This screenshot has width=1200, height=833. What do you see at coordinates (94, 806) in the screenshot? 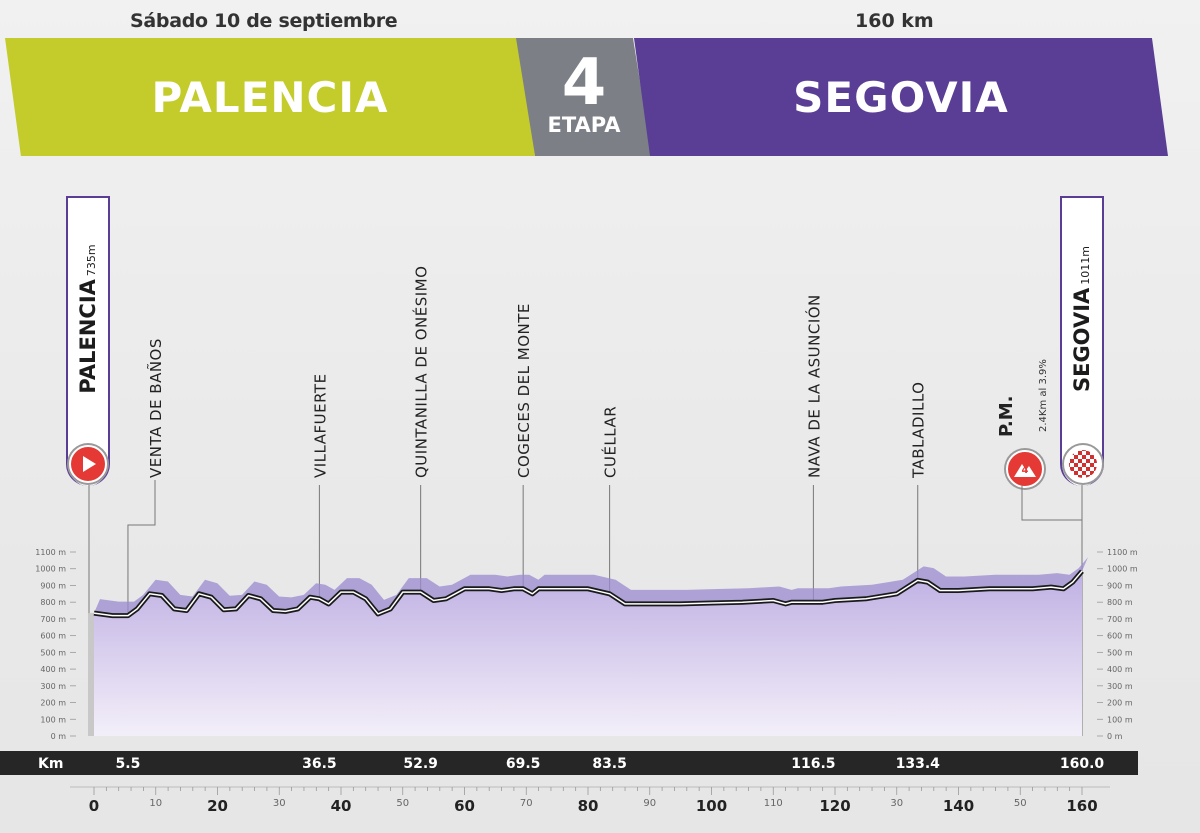
I see `x-axis-major-label: 0` at bounding box center [94, 806].